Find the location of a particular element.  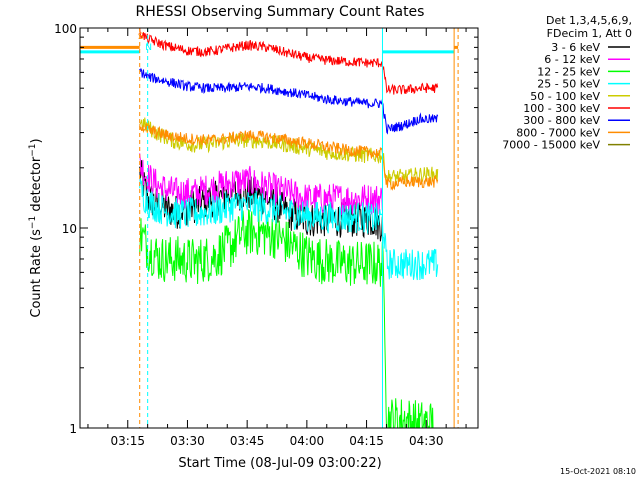

legend-label: 100 - 300 keV is located at coordinates (561, 108).